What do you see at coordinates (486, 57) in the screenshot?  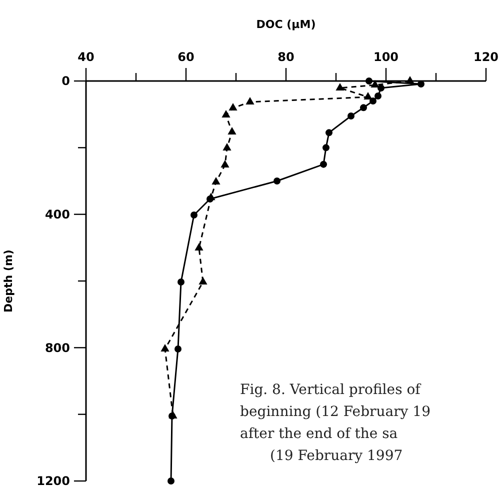 I see `x-tick-label: 120` at bounding box center [486, 57].